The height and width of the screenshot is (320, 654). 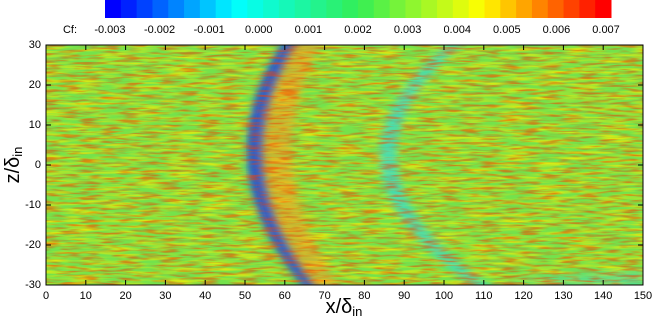 I want to click on x-tick-label: 50, so click(x=245, y=296).